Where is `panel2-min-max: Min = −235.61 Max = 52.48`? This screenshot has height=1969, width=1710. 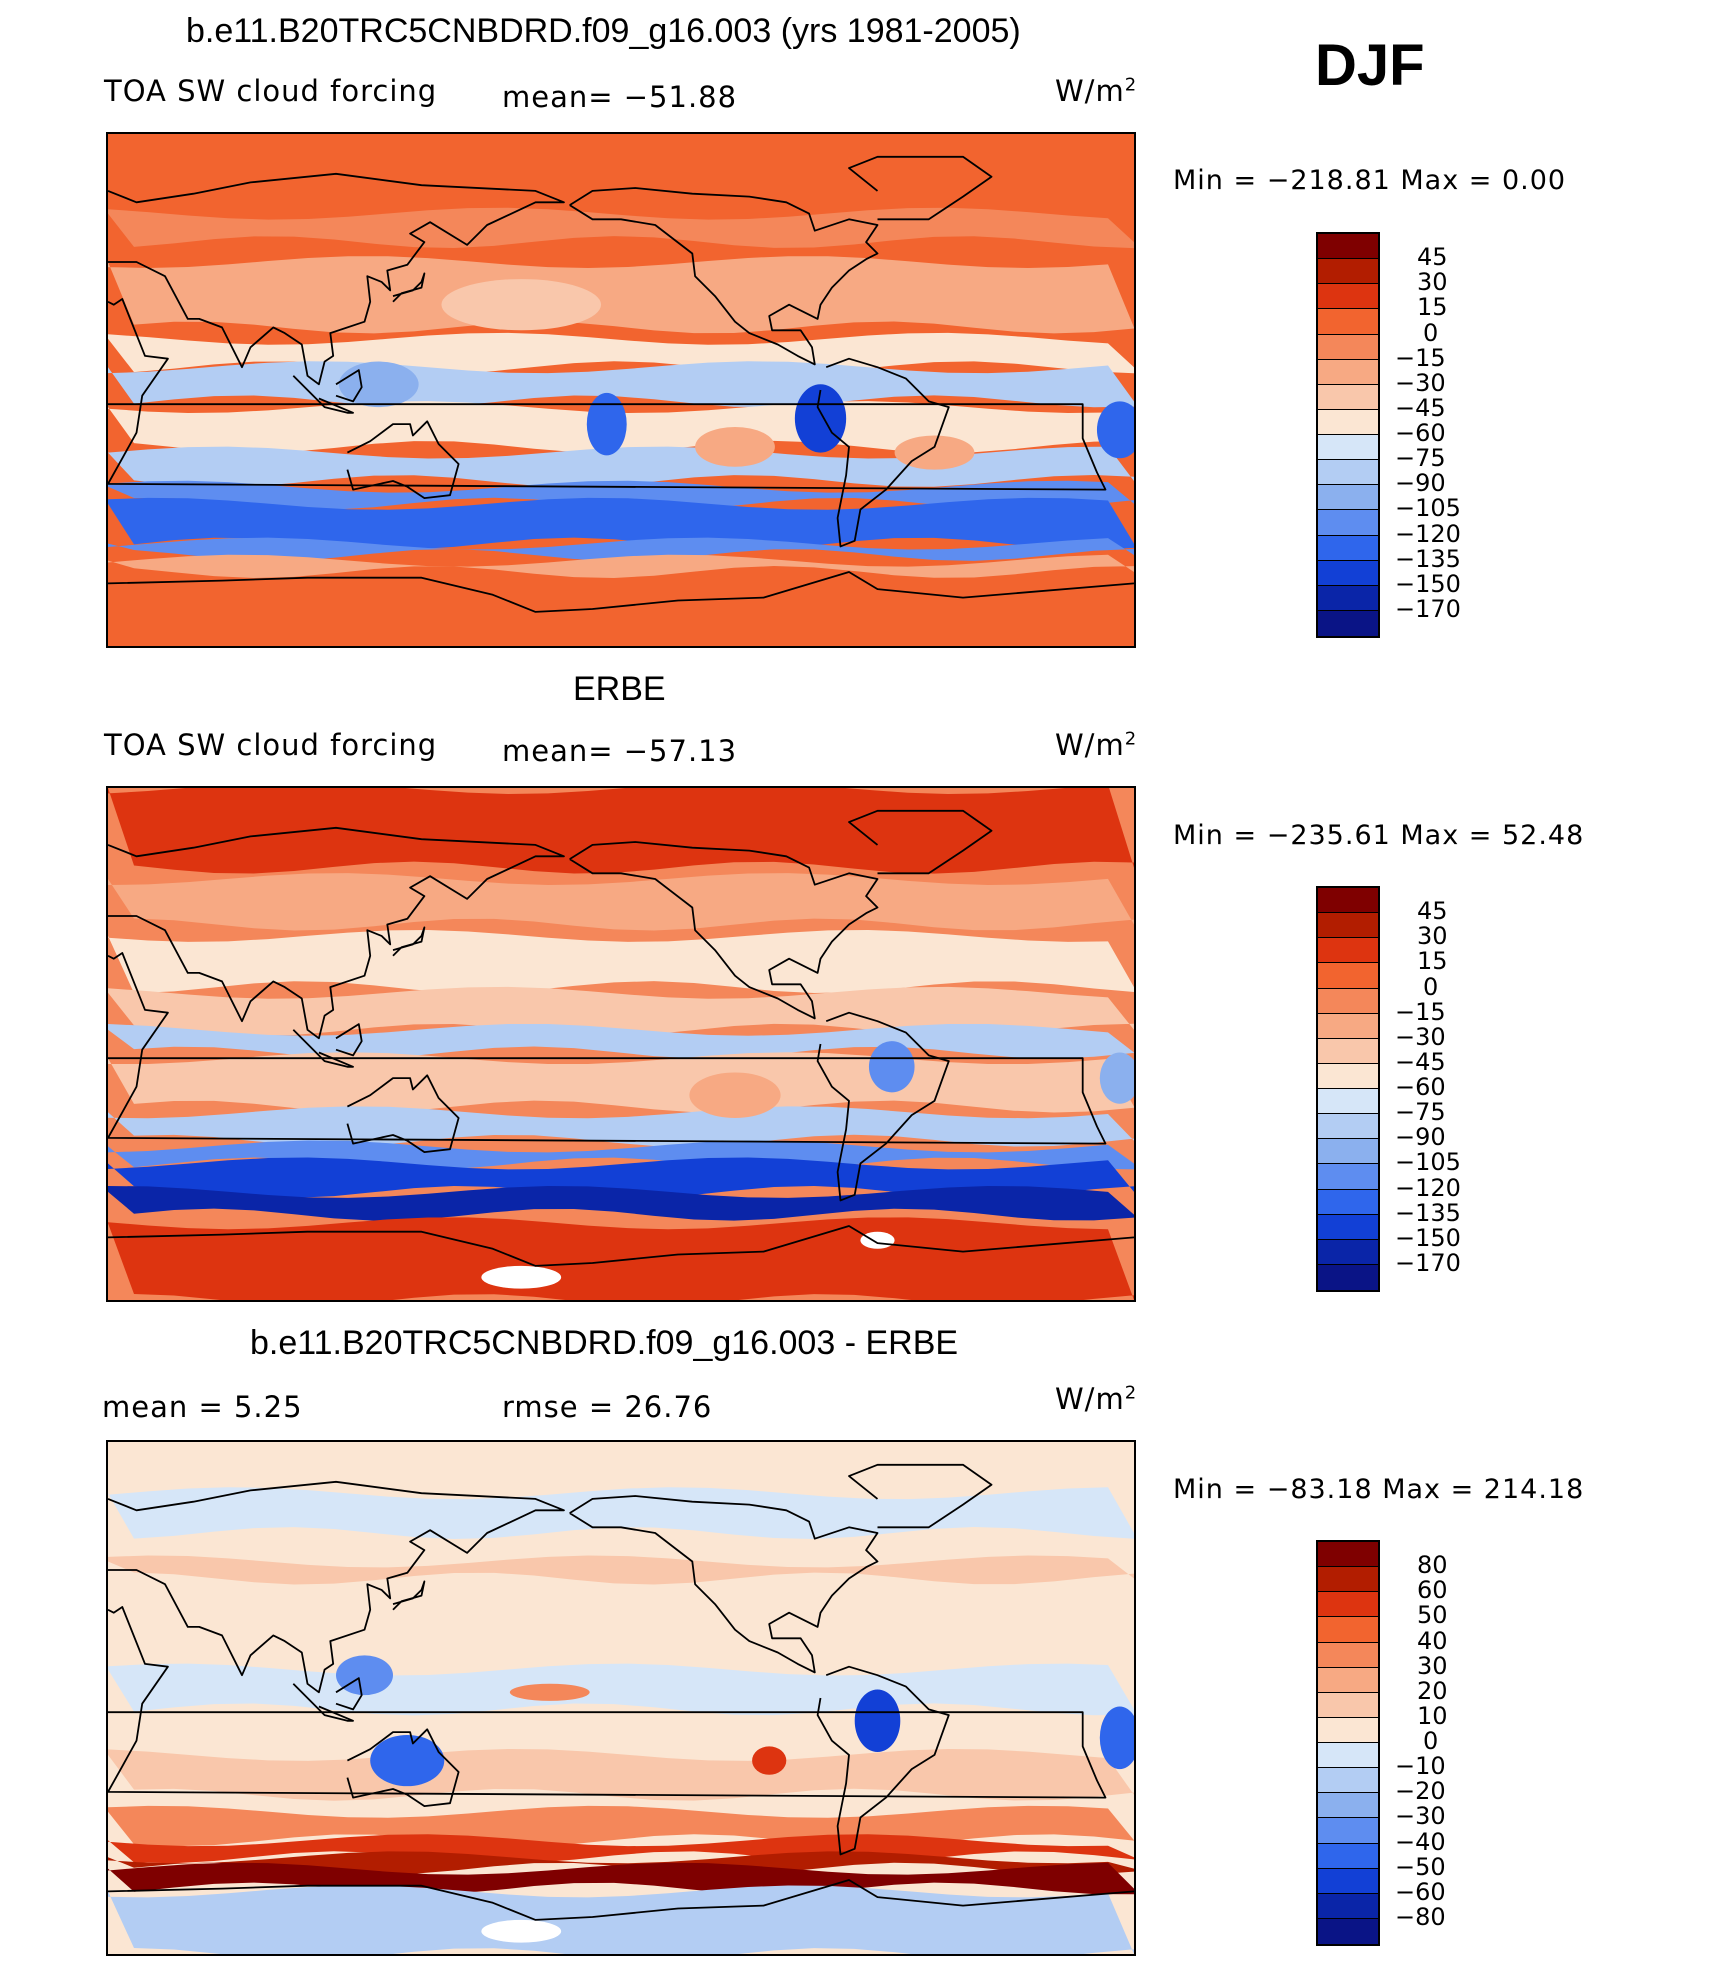 panel2-min-max: Min = −235.61 Max = 52.48 is located at coordinates (1379, 835).